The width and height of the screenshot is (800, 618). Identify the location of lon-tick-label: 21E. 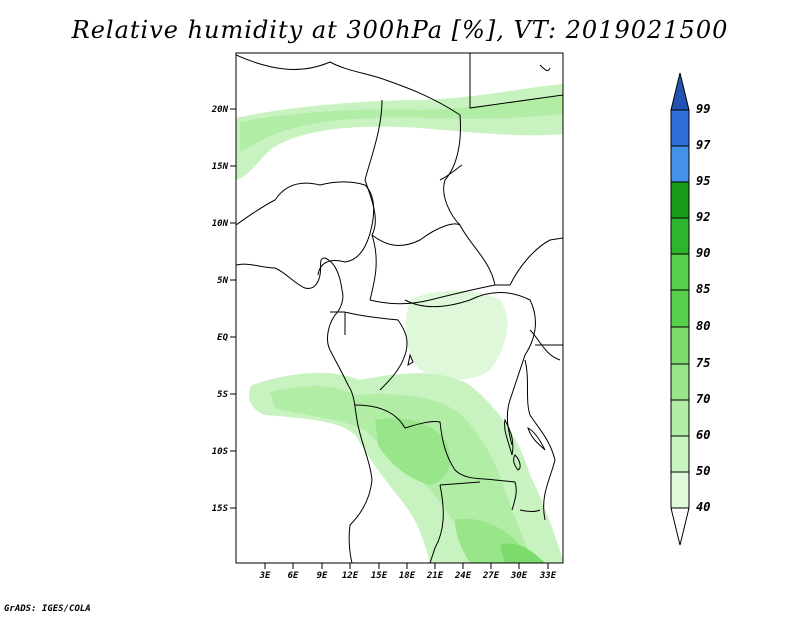
(435, 576).